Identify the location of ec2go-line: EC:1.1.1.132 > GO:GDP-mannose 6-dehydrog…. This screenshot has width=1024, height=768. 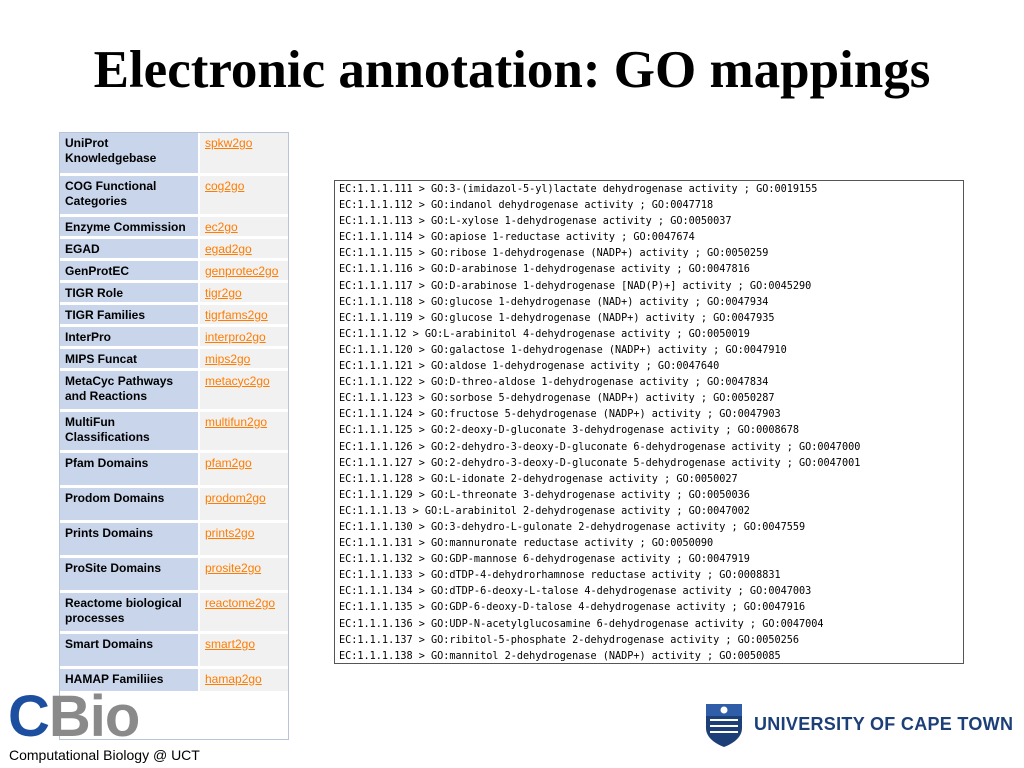
(544, 560).